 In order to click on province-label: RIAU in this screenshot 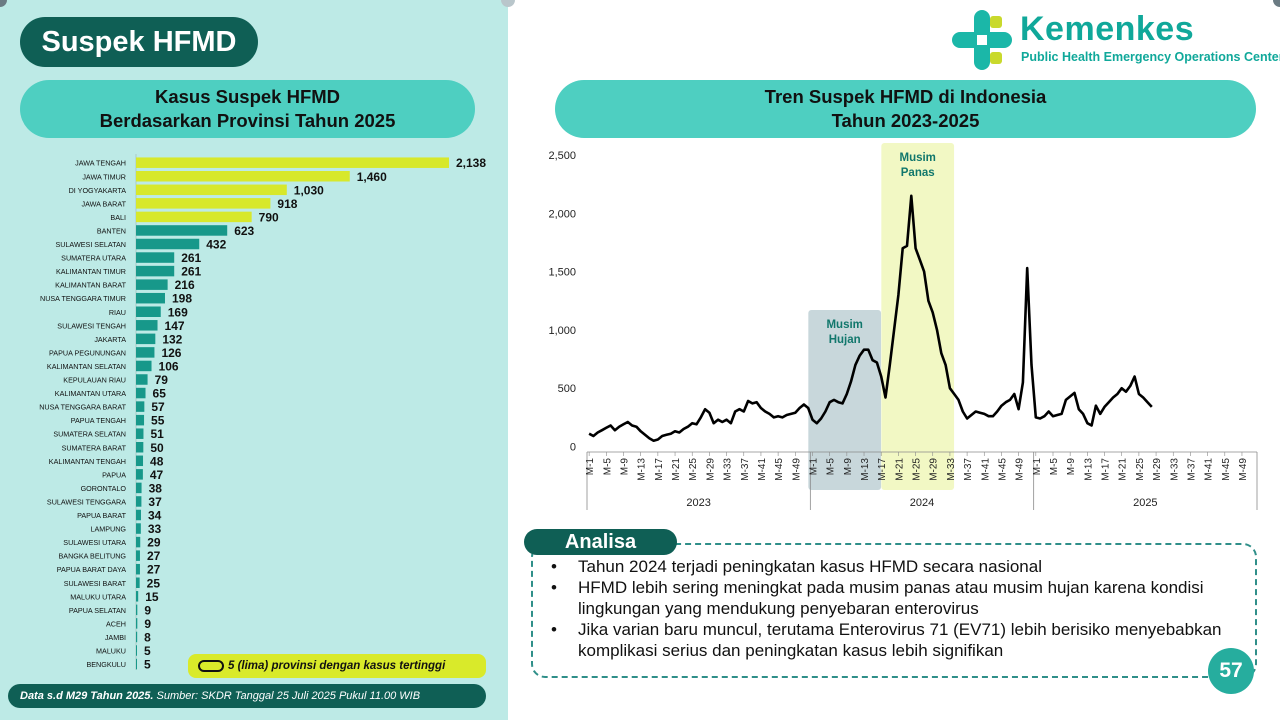, I will do `click(117, 312)`.